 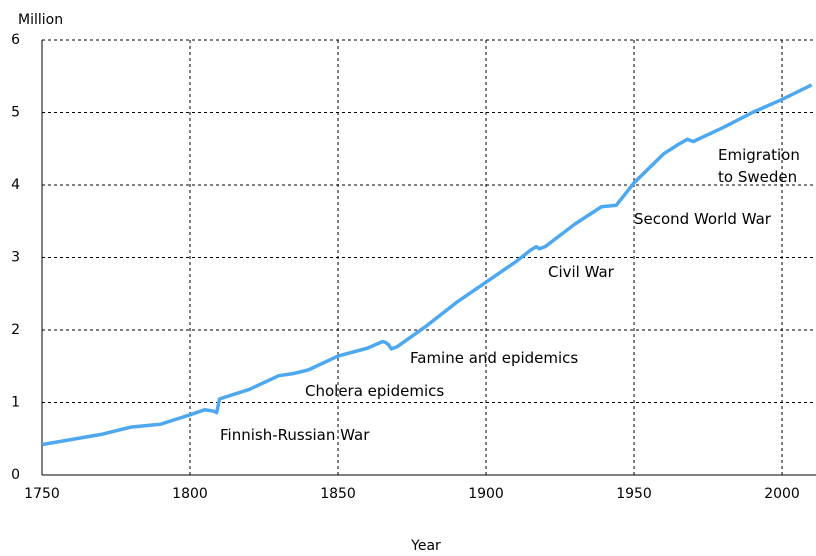 I want to click on annotation: Emigration to Sweden, so click(x=759, y=166).